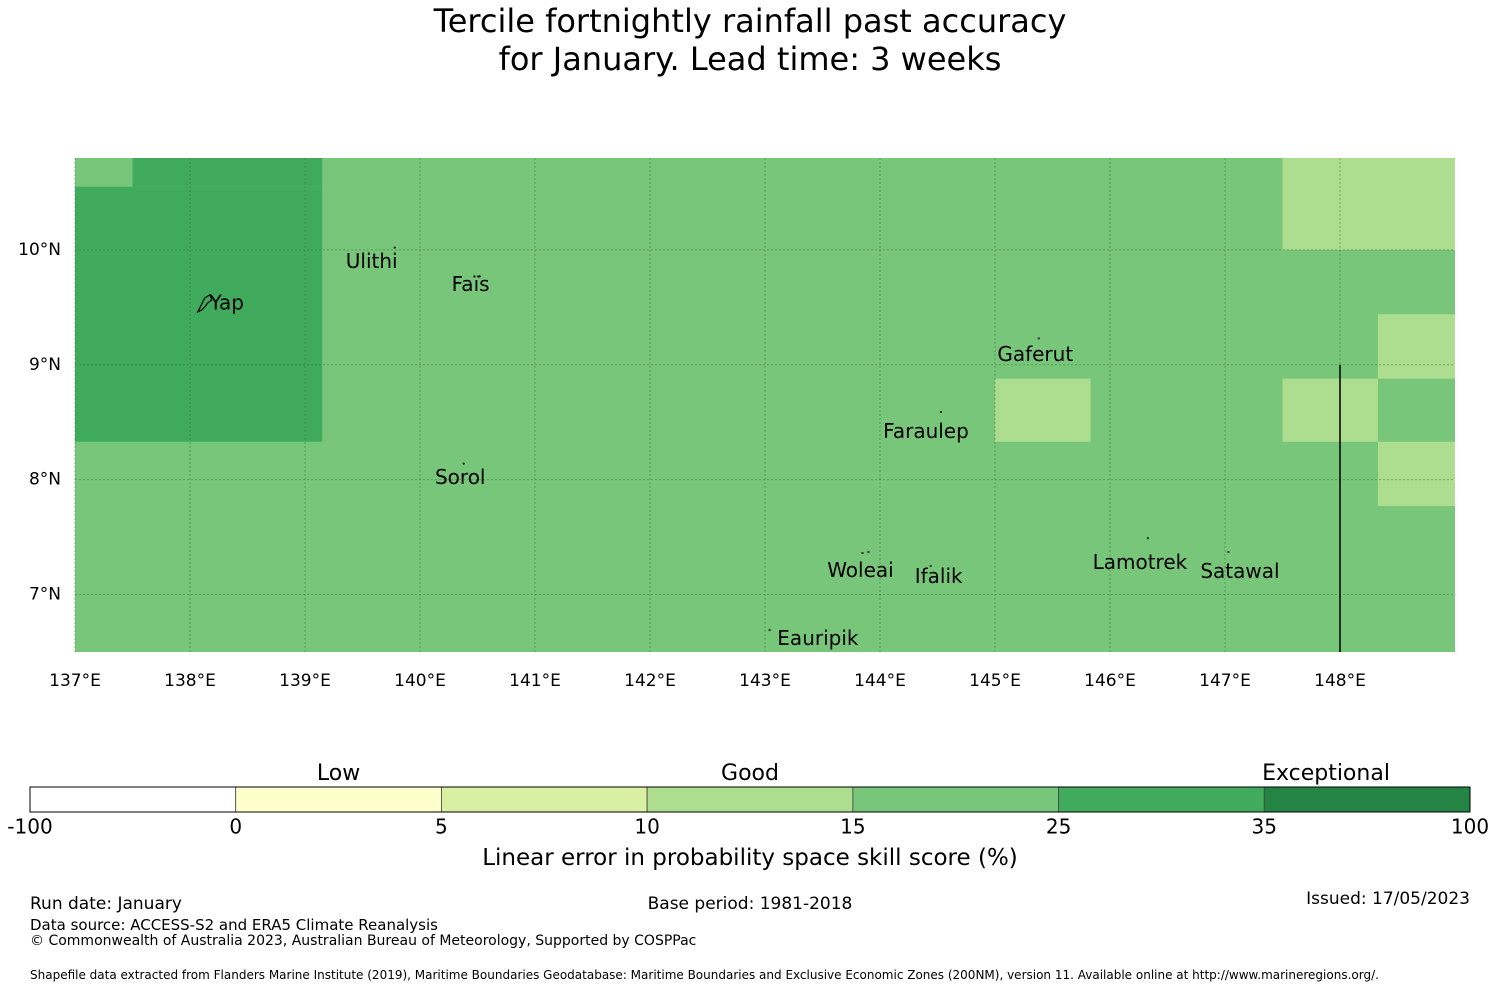  What do you see at coordinates (39, 422) in the screenshot?
I see `y-axis-ticks: 10°N 9°N 8°N 7°N` at bounding box center [39, 422].